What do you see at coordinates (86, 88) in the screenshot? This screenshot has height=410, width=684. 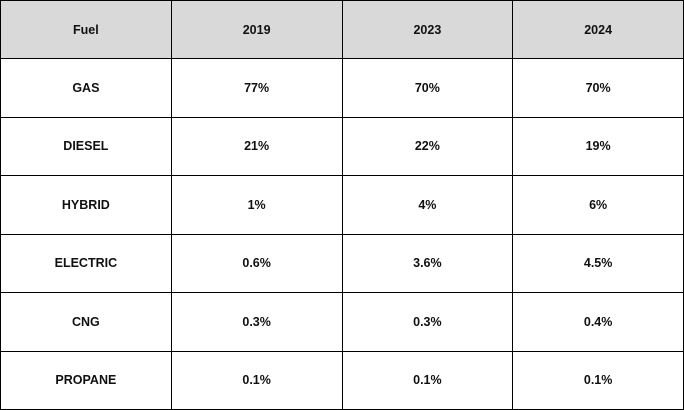 I see `fuel-cell: GAS` at bounding box center [86, 88].